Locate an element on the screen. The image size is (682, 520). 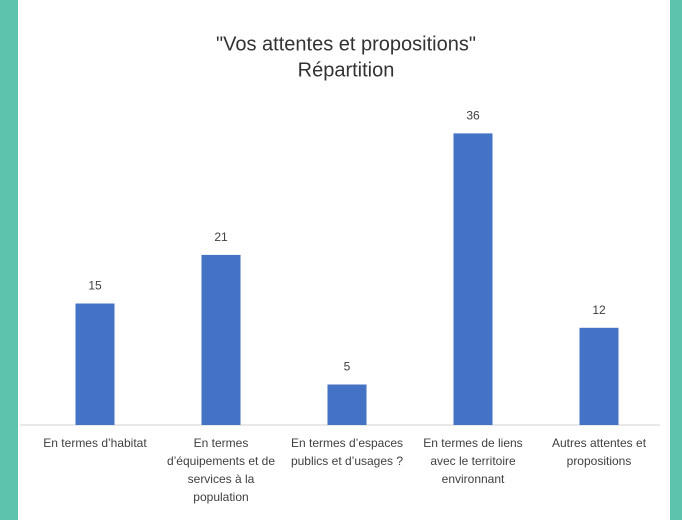
x-tick-label: En termes d’espaces publics et d’usages ? is located at coordinates (347, 452).